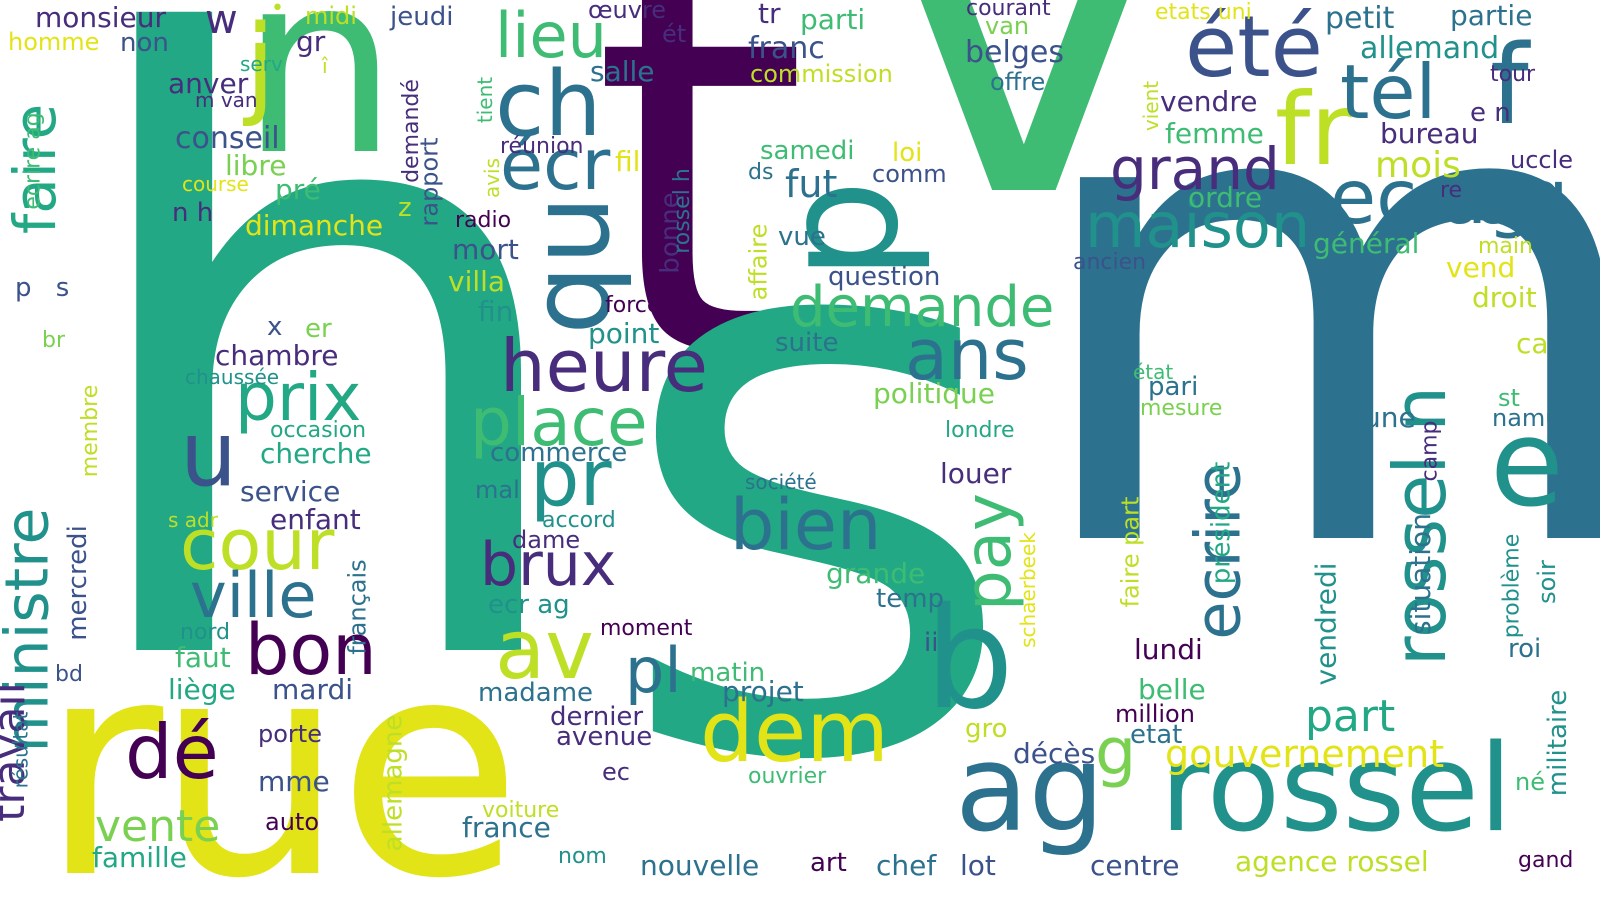 This screenshot has height=900, width=1600. I want to click on word-homme: homme, so click(54, 42).